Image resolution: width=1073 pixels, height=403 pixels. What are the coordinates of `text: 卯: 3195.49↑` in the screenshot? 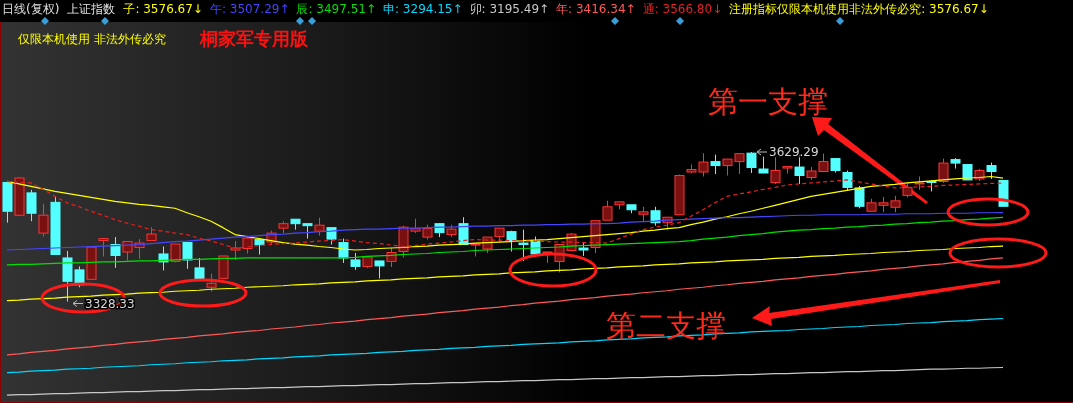 It's located at (509, 9).